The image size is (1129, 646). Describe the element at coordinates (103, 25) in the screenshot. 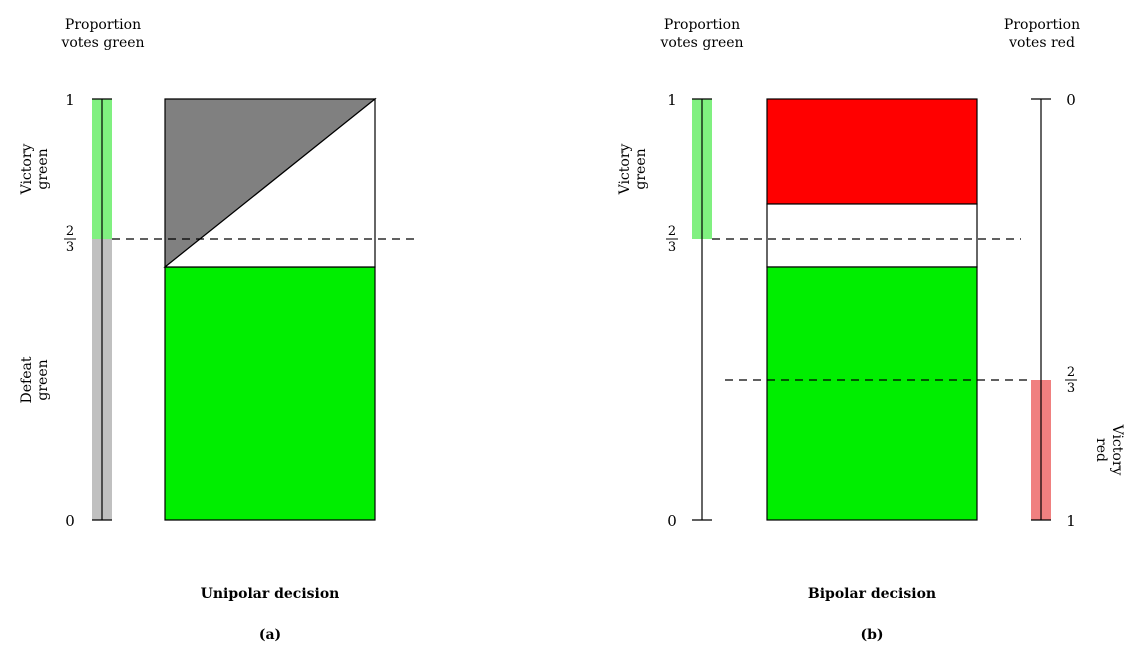

I see `panel-a-axis-title-line1: Proportion` at that location.